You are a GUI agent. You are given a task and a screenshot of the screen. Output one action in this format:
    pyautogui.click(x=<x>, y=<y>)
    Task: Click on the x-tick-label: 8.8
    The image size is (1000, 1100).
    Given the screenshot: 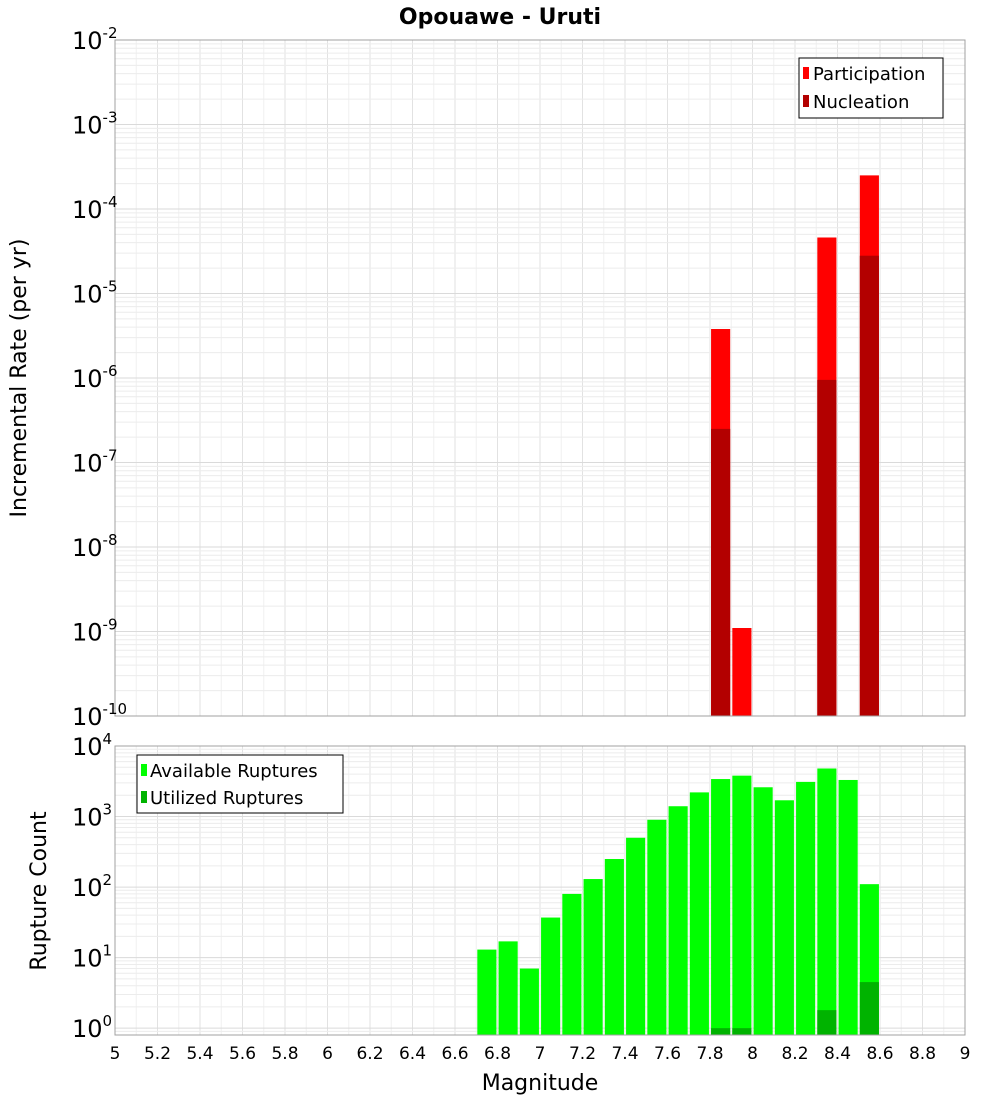 What is the action you would take?
    pyautogui.click(x=922, y=1054)
    